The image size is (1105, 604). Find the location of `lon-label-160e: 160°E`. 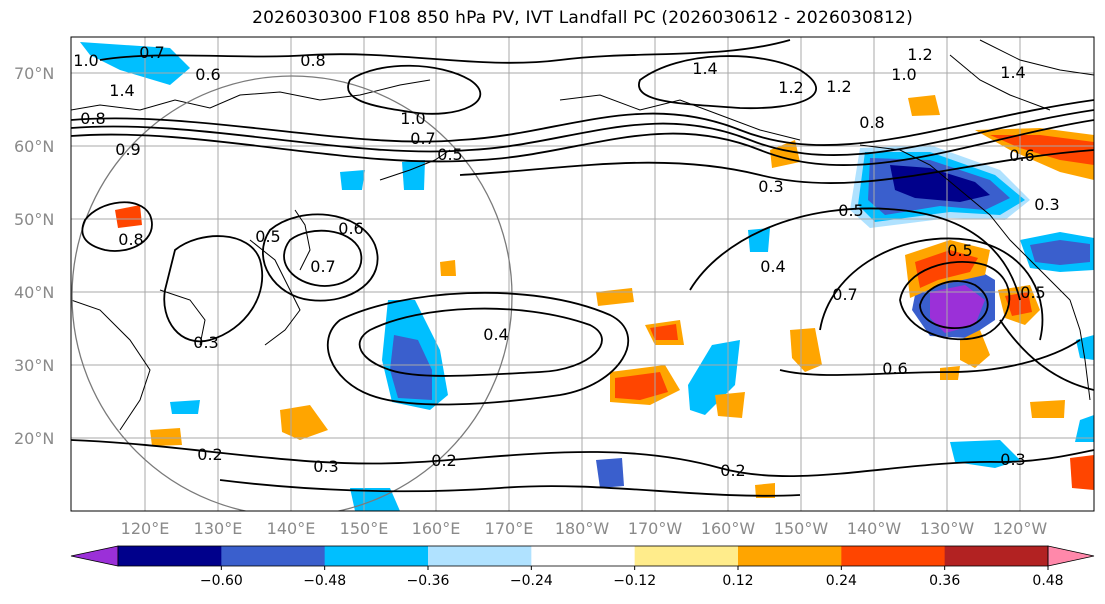

lon-label-160e: 160°E is located at coordinates (436, 528).